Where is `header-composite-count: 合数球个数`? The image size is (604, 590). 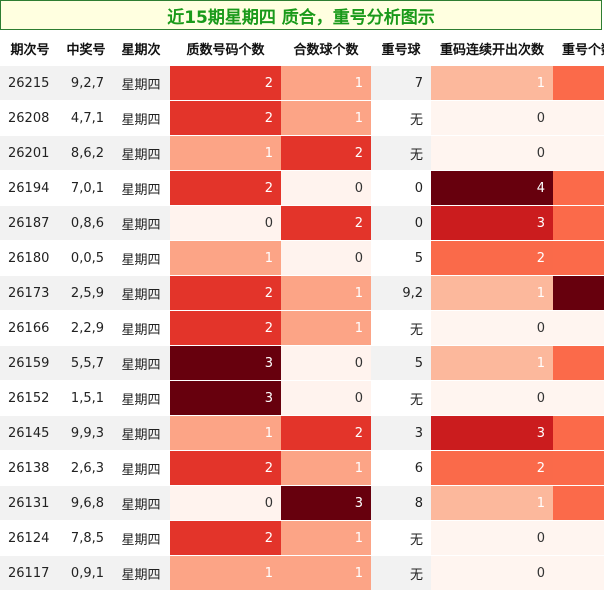 header-composite-count: 合数球个数 is located at coordinates (326, 48).